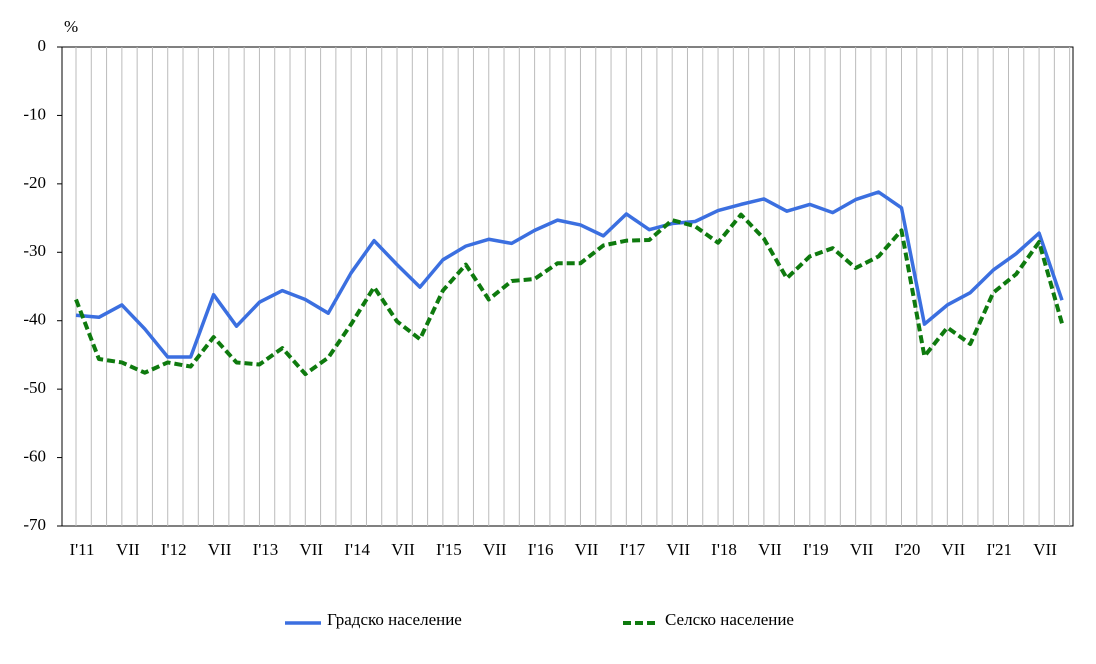  What do you see at coordinates (174, 549) in the screenshot?
I see `x-tick-label: I'12` at bounding box center [174, 549].